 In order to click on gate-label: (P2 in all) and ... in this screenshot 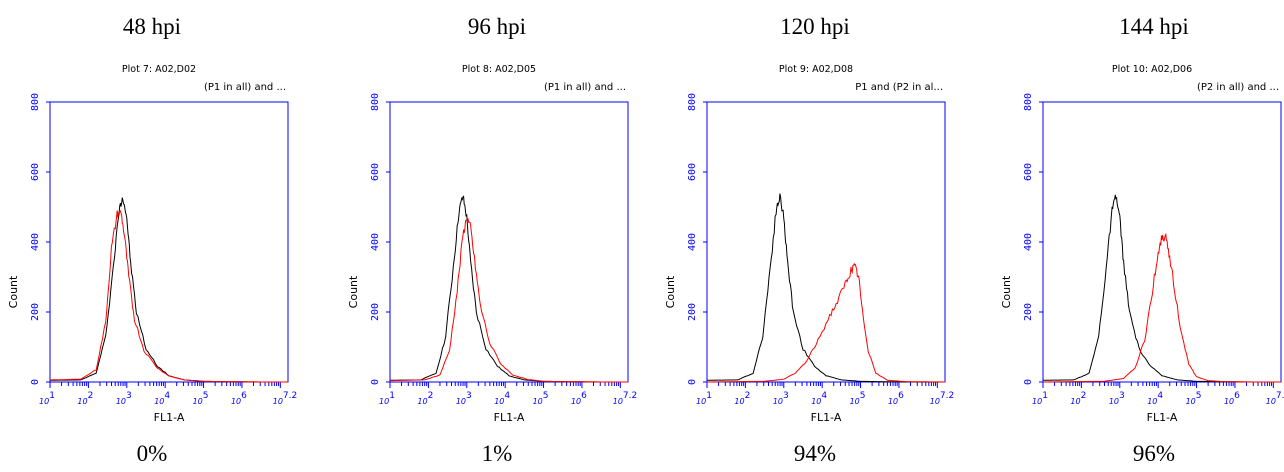, I will do `click(1238, 87)`.